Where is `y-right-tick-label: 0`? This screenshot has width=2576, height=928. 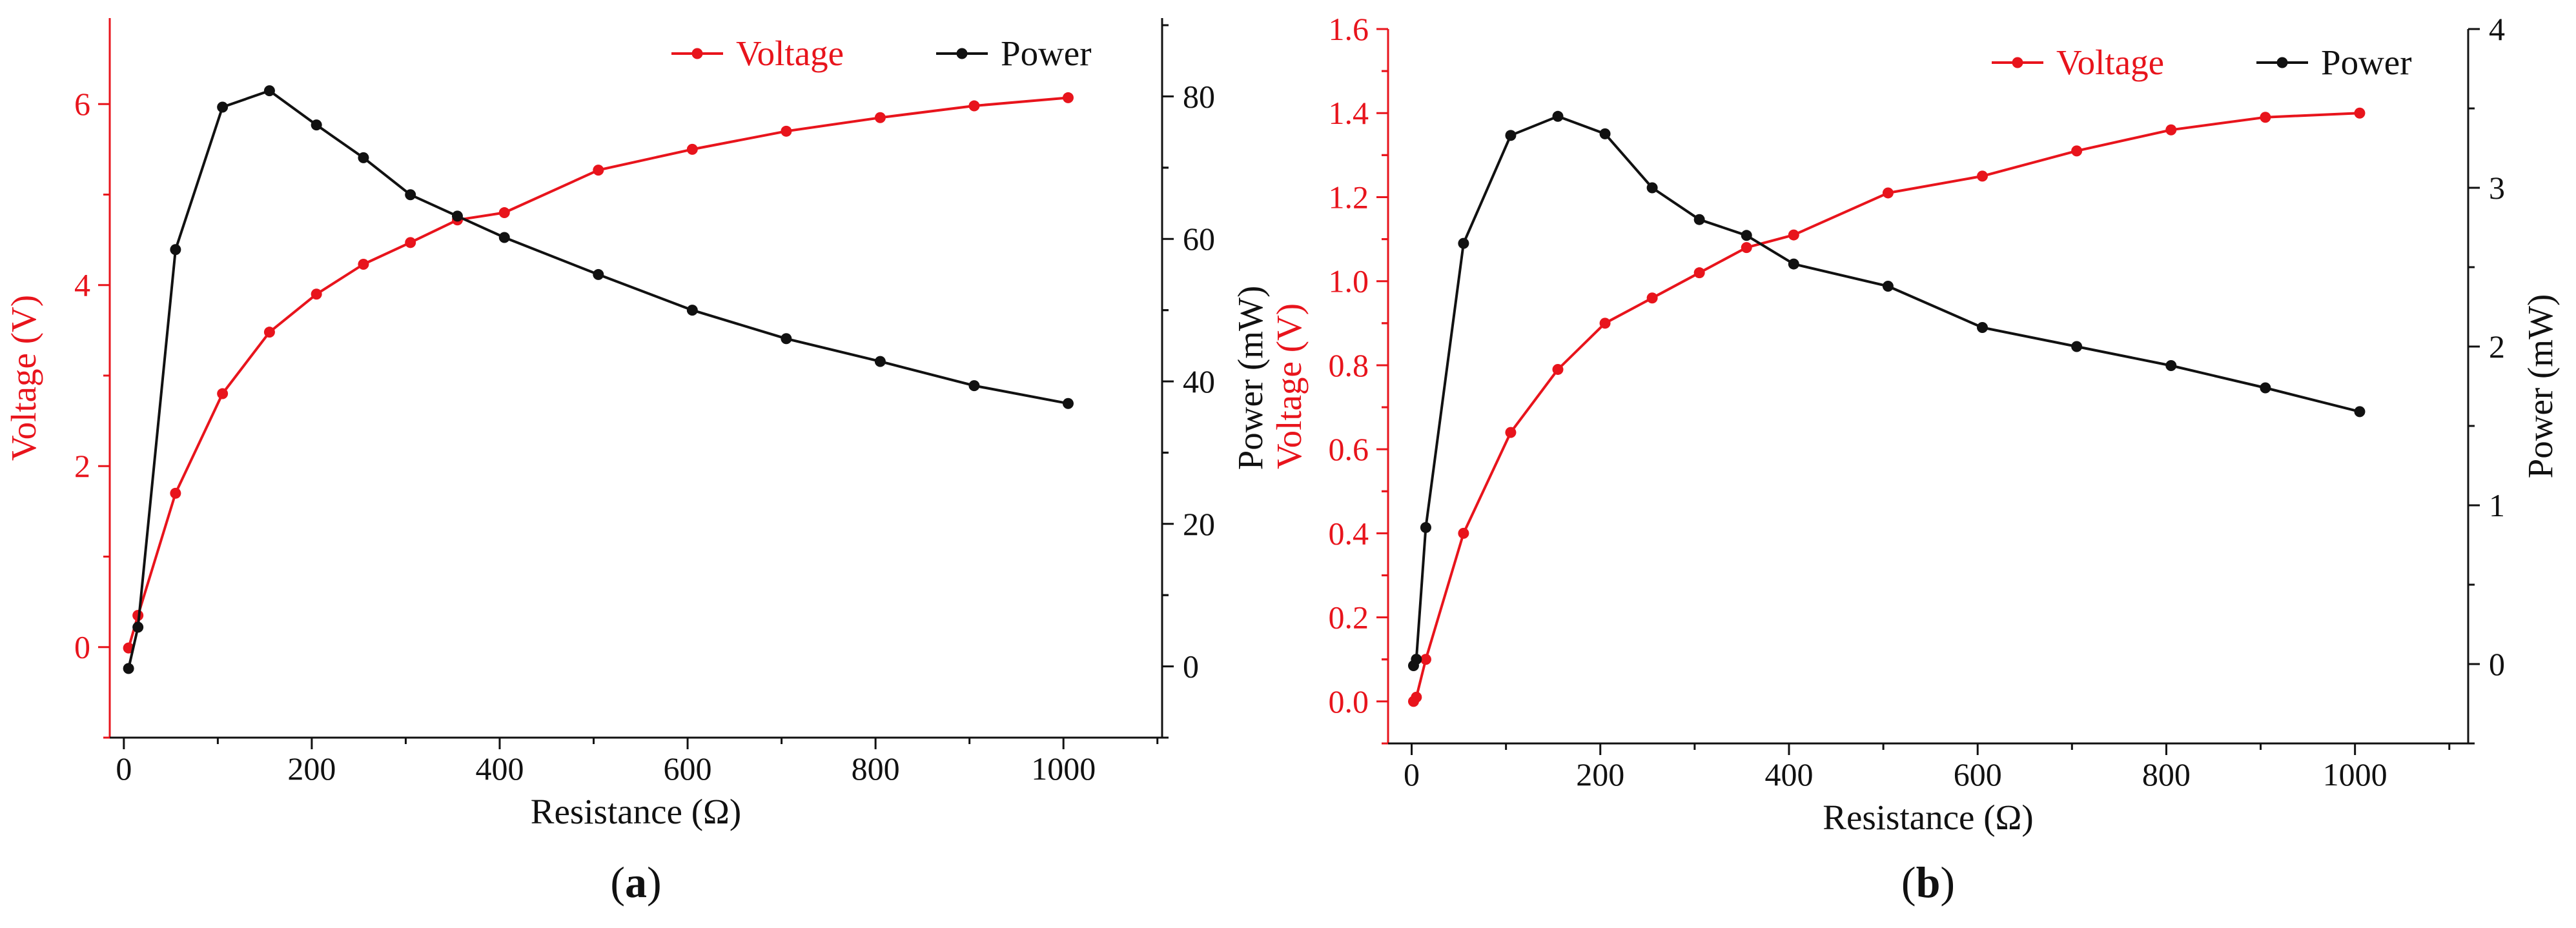
y-right-tick-label: 0 is located at coordinates (2497, 664).